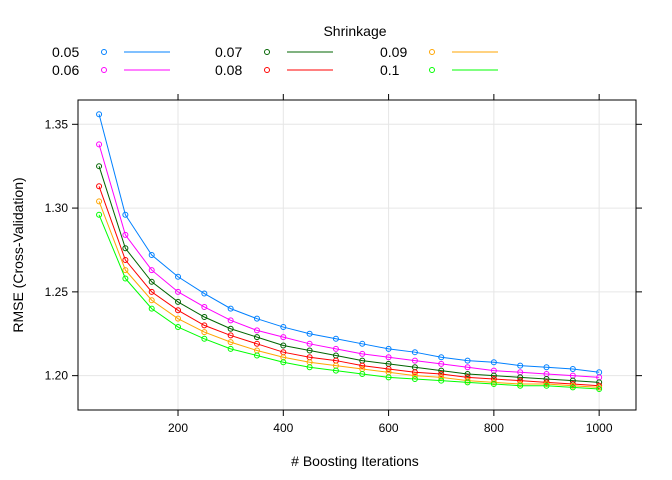  What do you see at coordinates (65, 52) in the screenshot?
I see `legend-label: 0.05` at bounding box center [65, 52].